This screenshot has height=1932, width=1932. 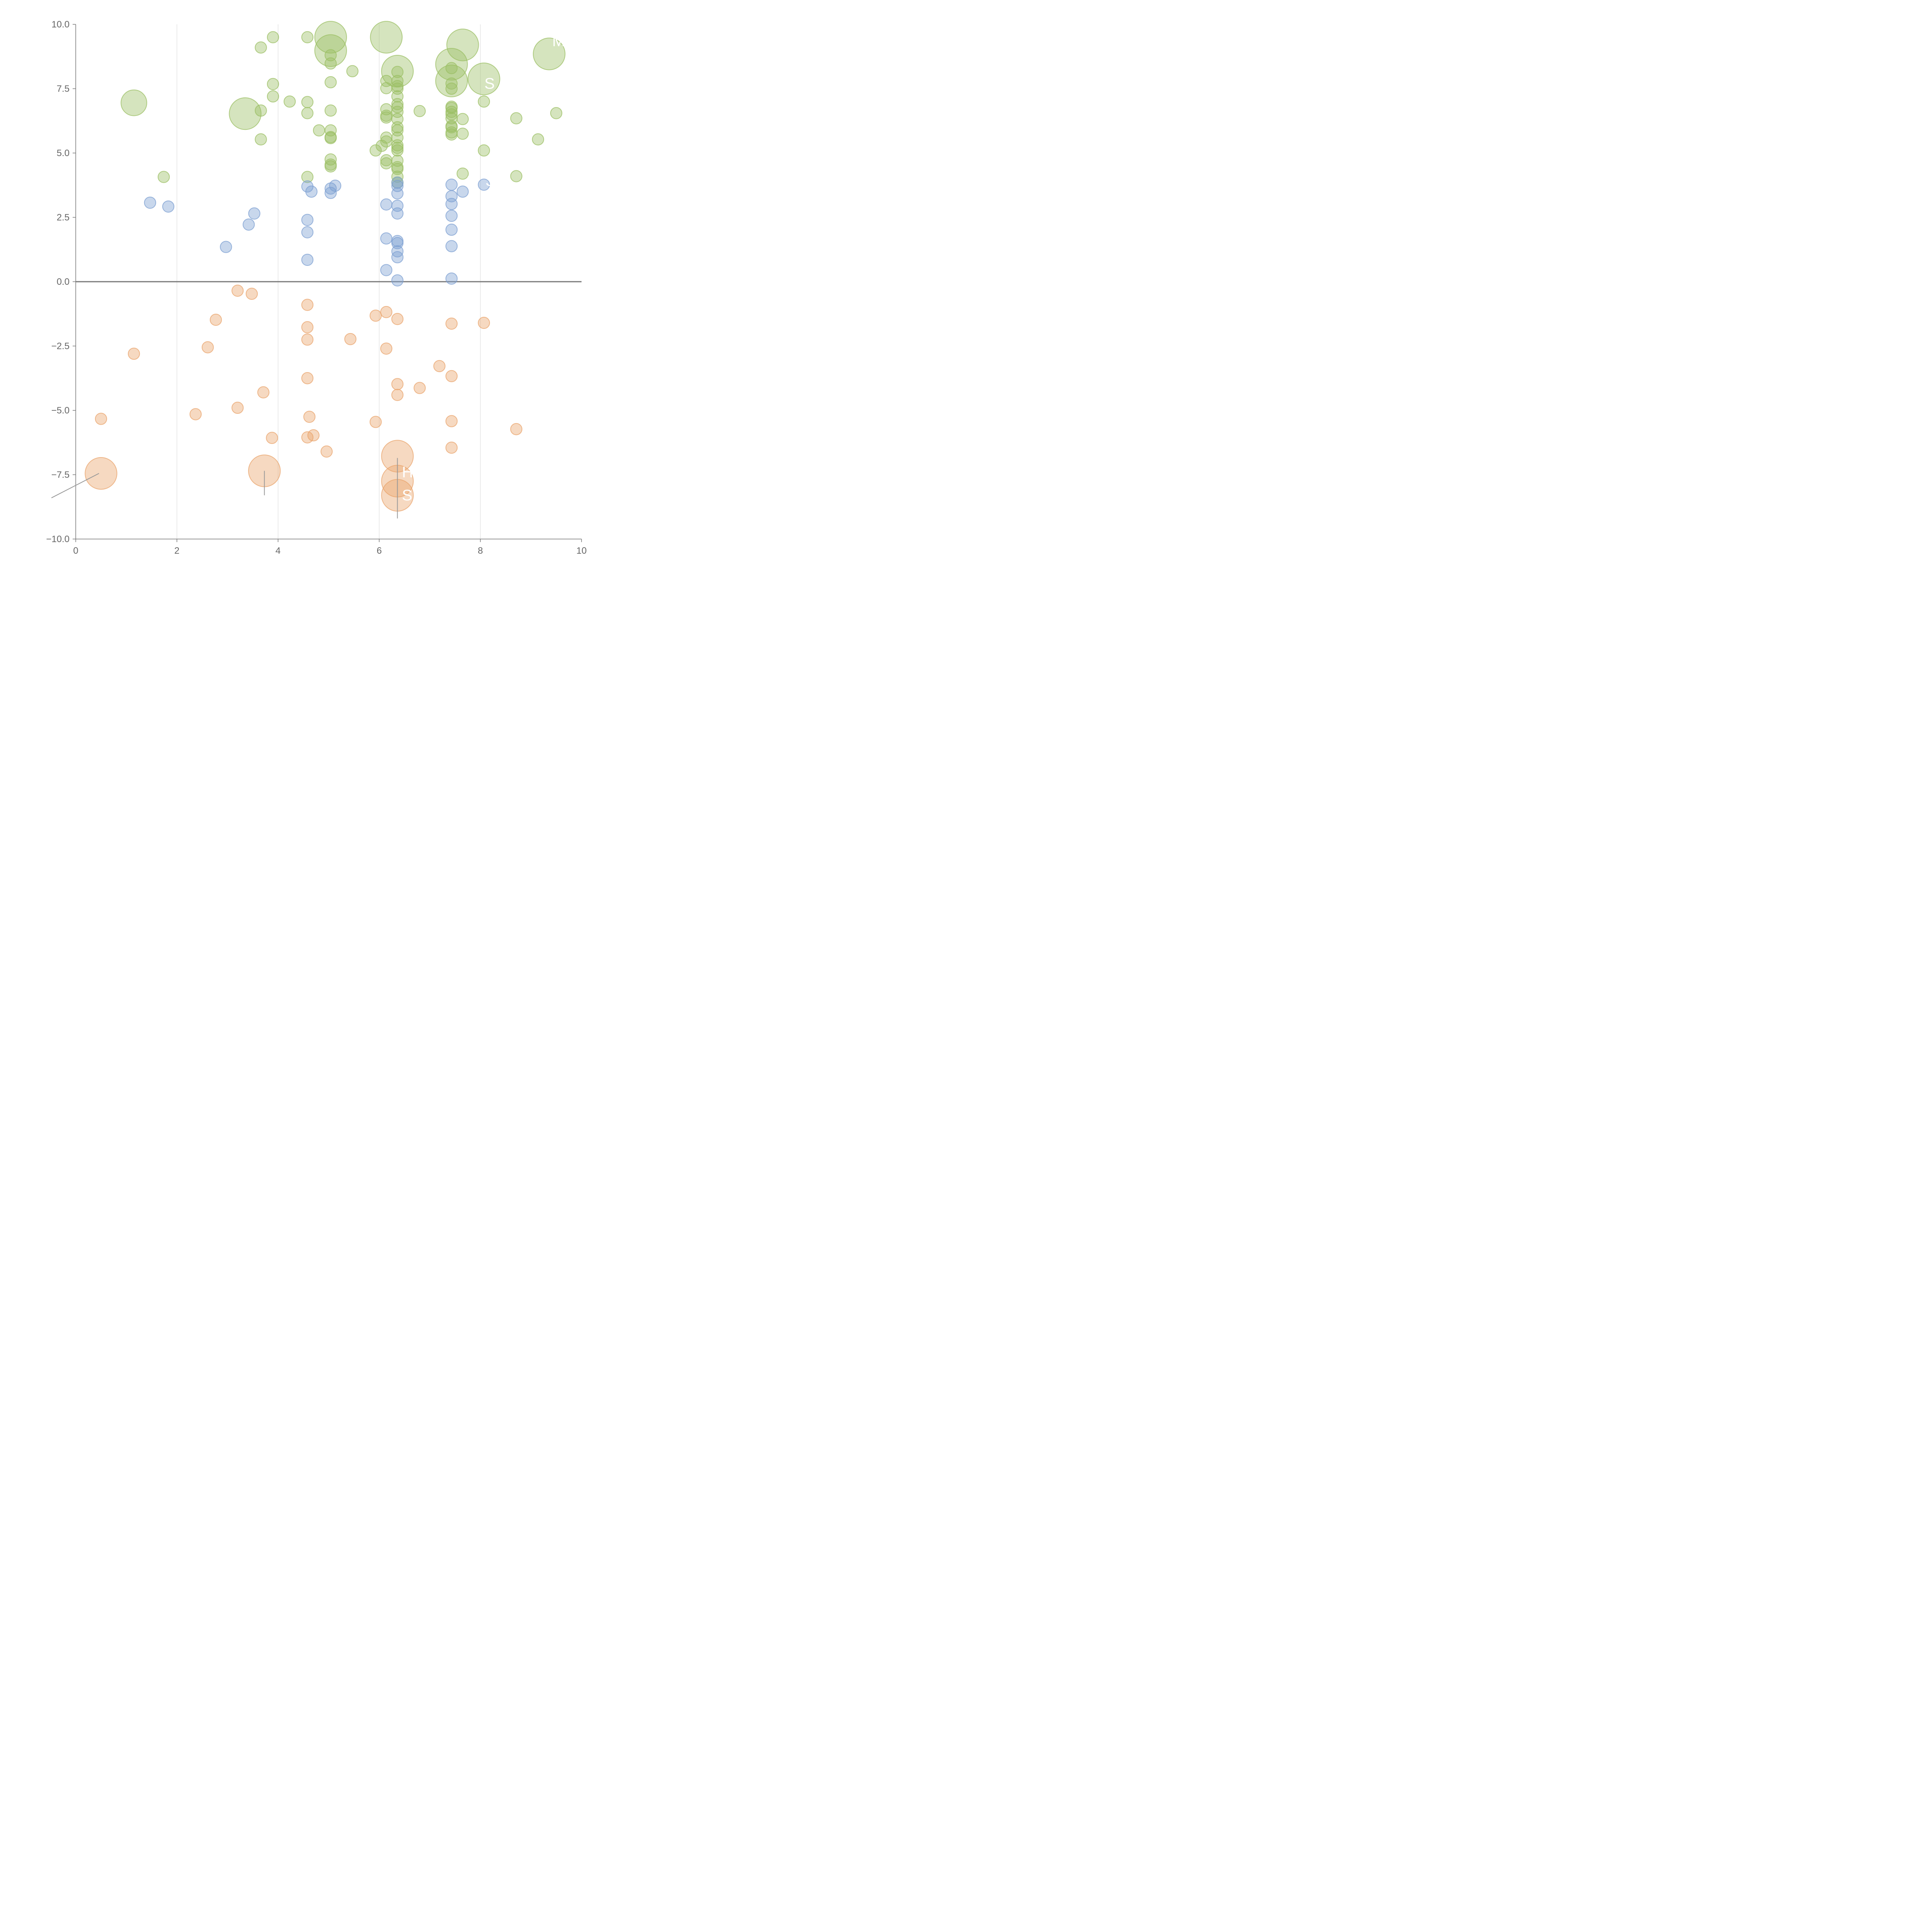 I want to click on series-orange, so click(x=303, y=398).